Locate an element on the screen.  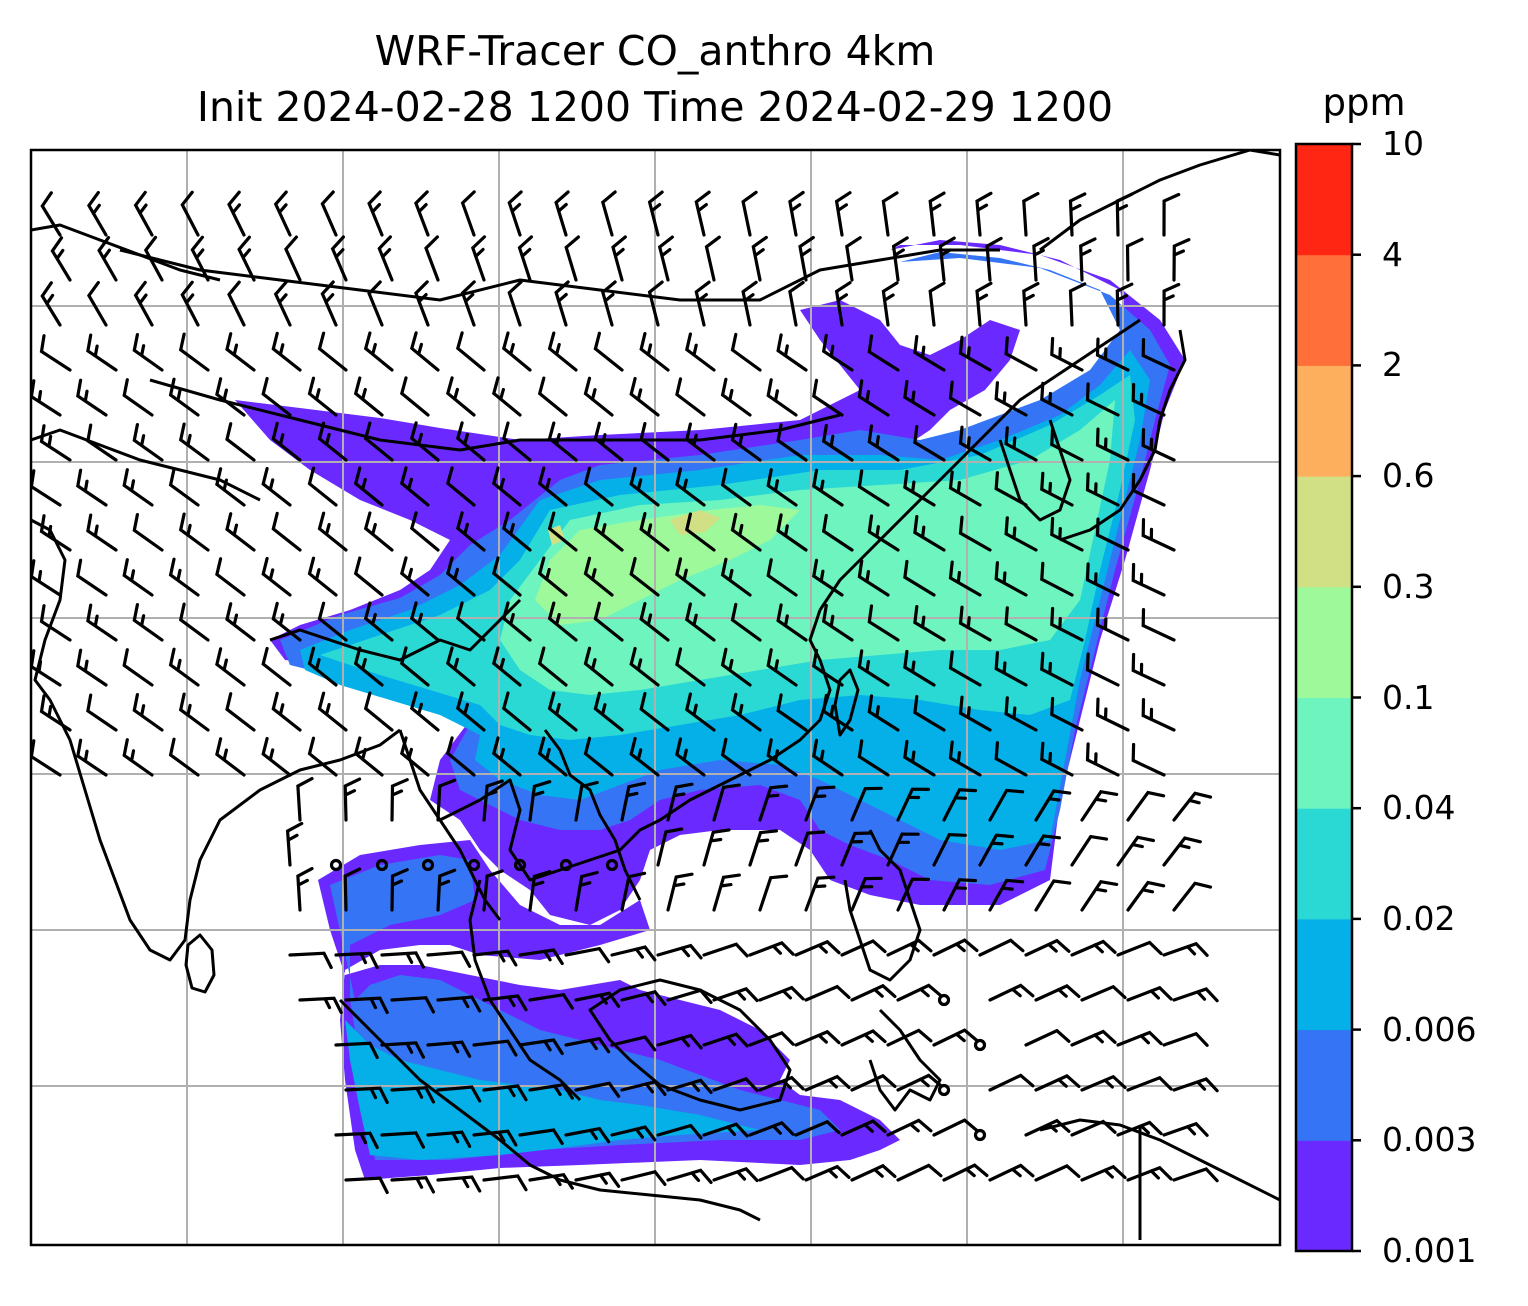
calm-wind-marker is located at coordinates (566, 865).